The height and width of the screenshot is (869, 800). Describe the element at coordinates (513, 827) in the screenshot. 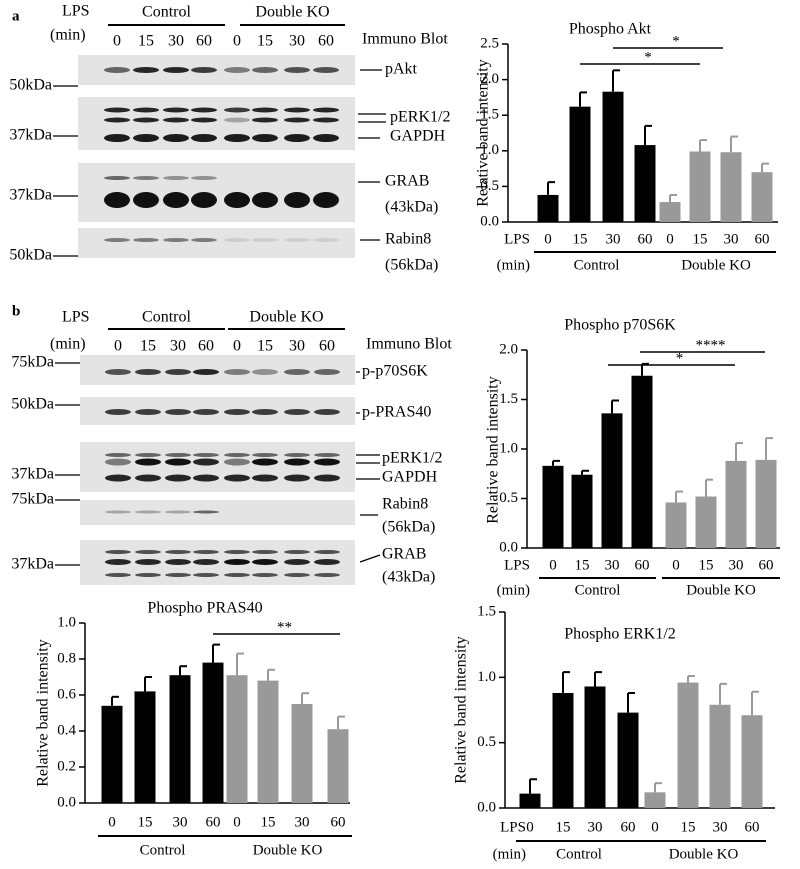

I see `x-row-label: LPS` at that location.